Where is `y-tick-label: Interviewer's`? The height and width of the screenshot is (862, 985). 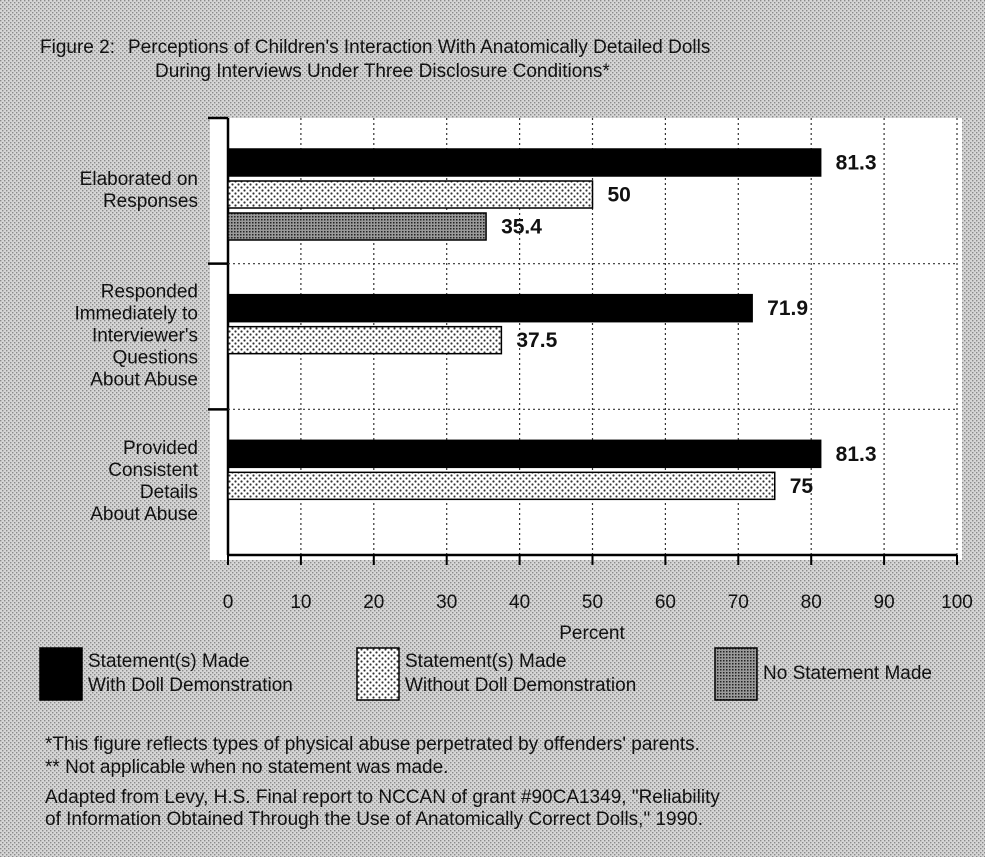
y-tick-label: Interviewer's is located at coordinates (145, 336).